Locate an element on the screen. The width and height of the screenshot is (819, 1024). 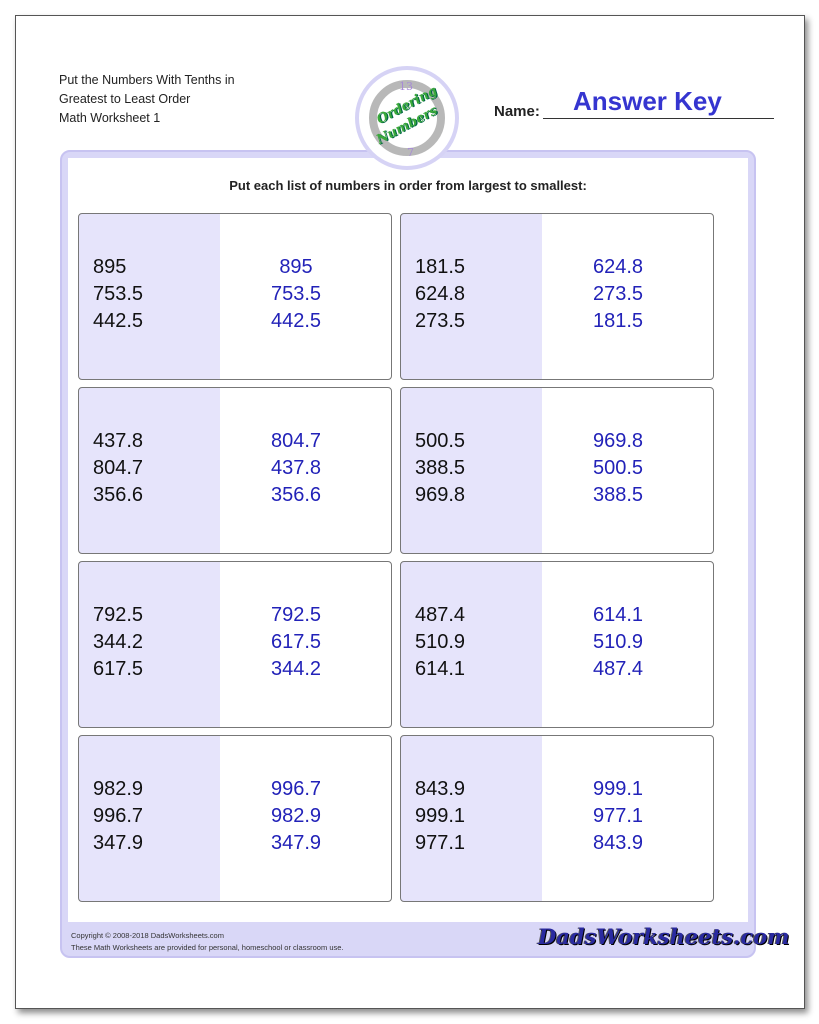
given-number: 792.5 is located at coordinates (118, 615).